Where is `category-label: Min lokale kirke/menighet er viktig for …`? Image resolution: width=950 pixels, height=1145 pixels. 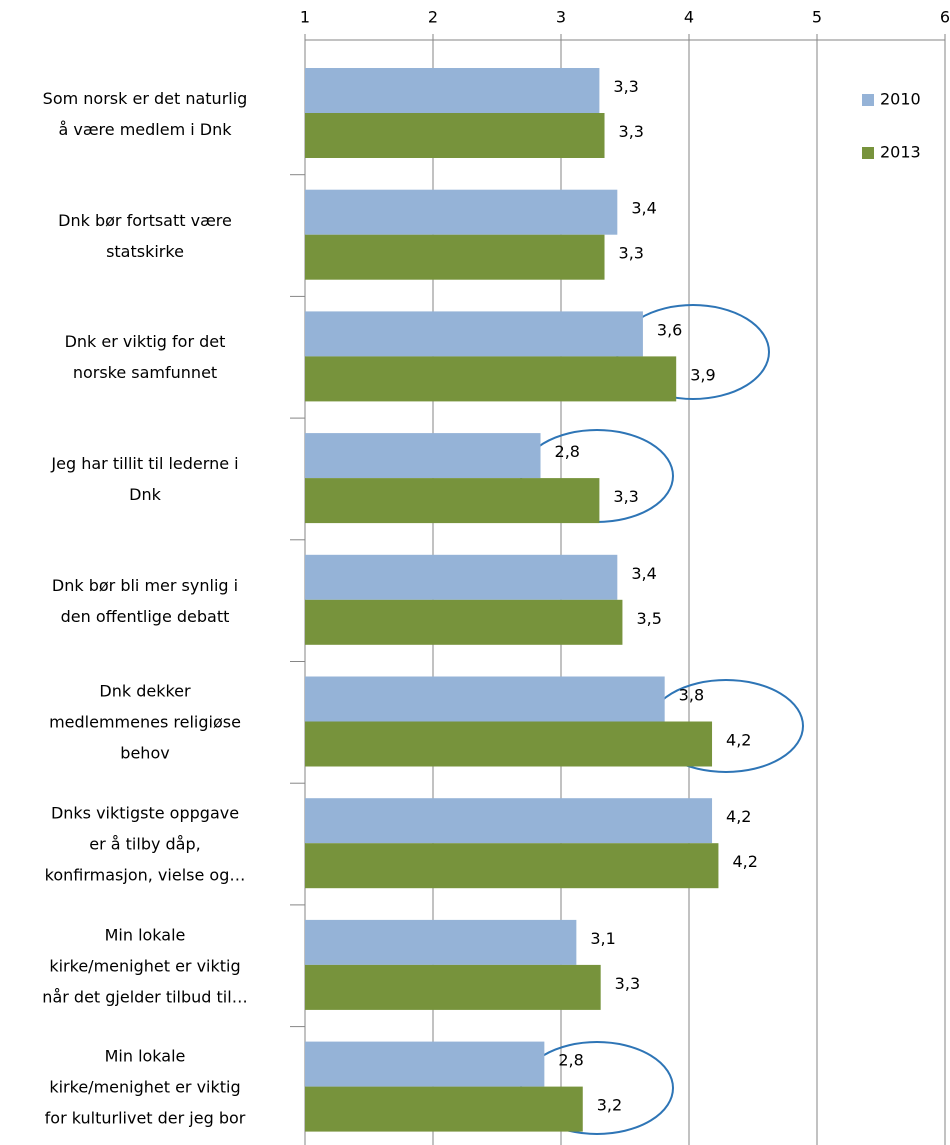 category-label: Min lokale kirke/menighet er viktig for … is located at coordinates (145, 1087).